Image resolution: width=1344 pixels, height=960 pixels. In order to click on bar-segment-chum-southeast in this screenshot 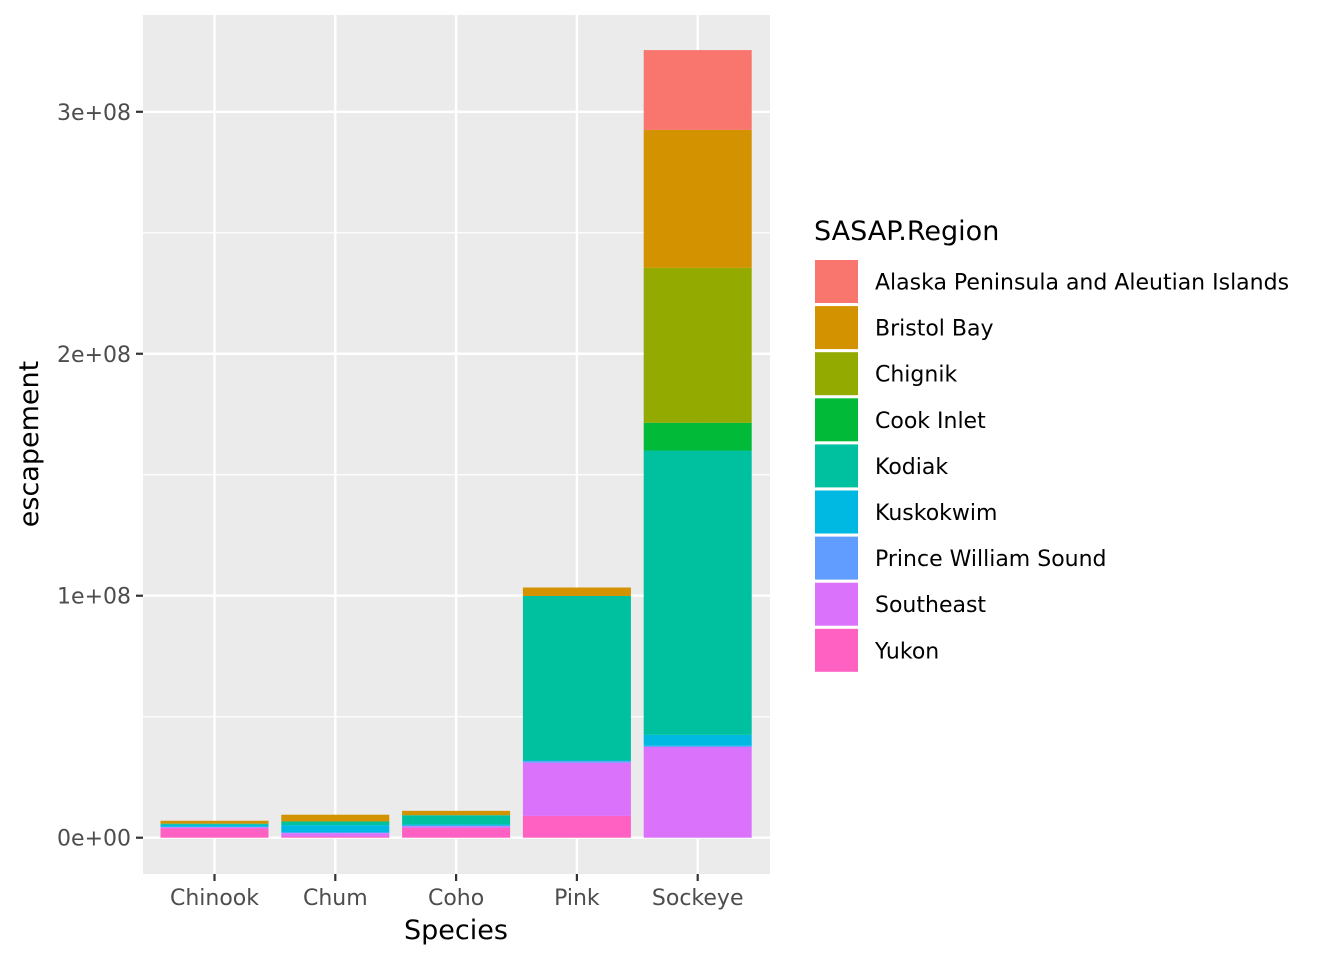, I will do `click(335, 835)`.